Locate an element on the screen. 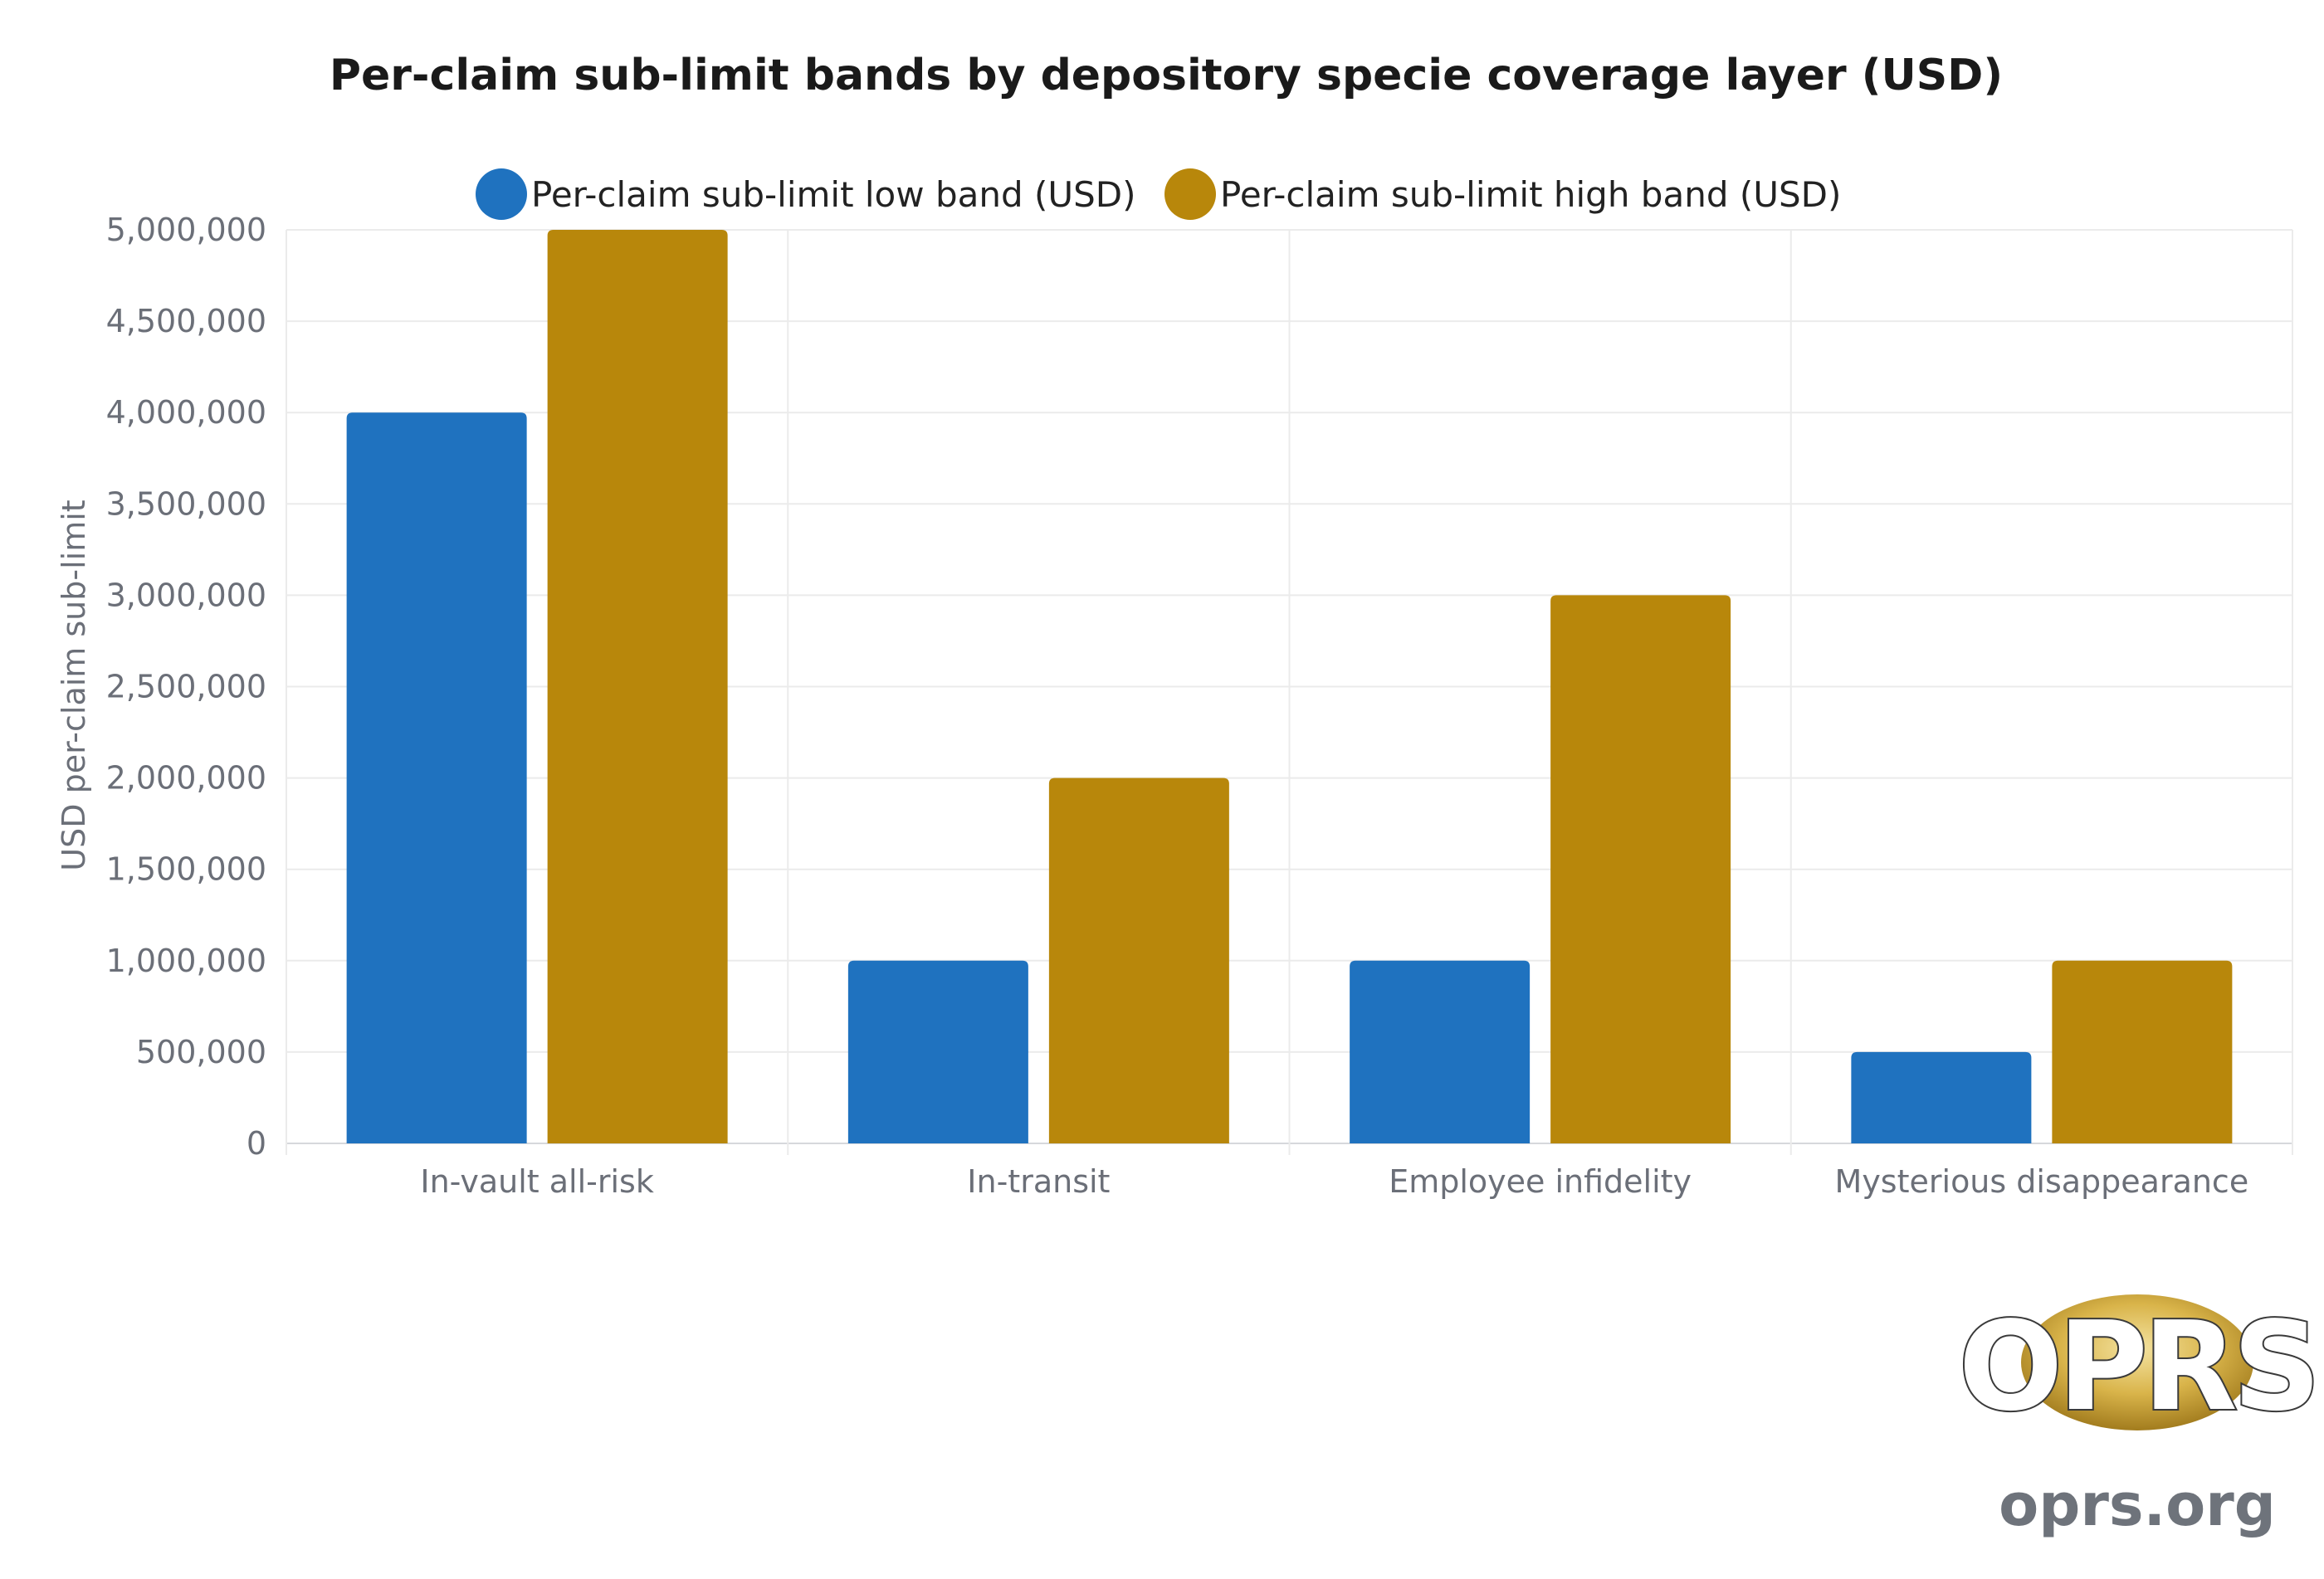 The image size is (2324, 1579). y-tick-label: 3,500,000 is located at coordinates (186, 504).